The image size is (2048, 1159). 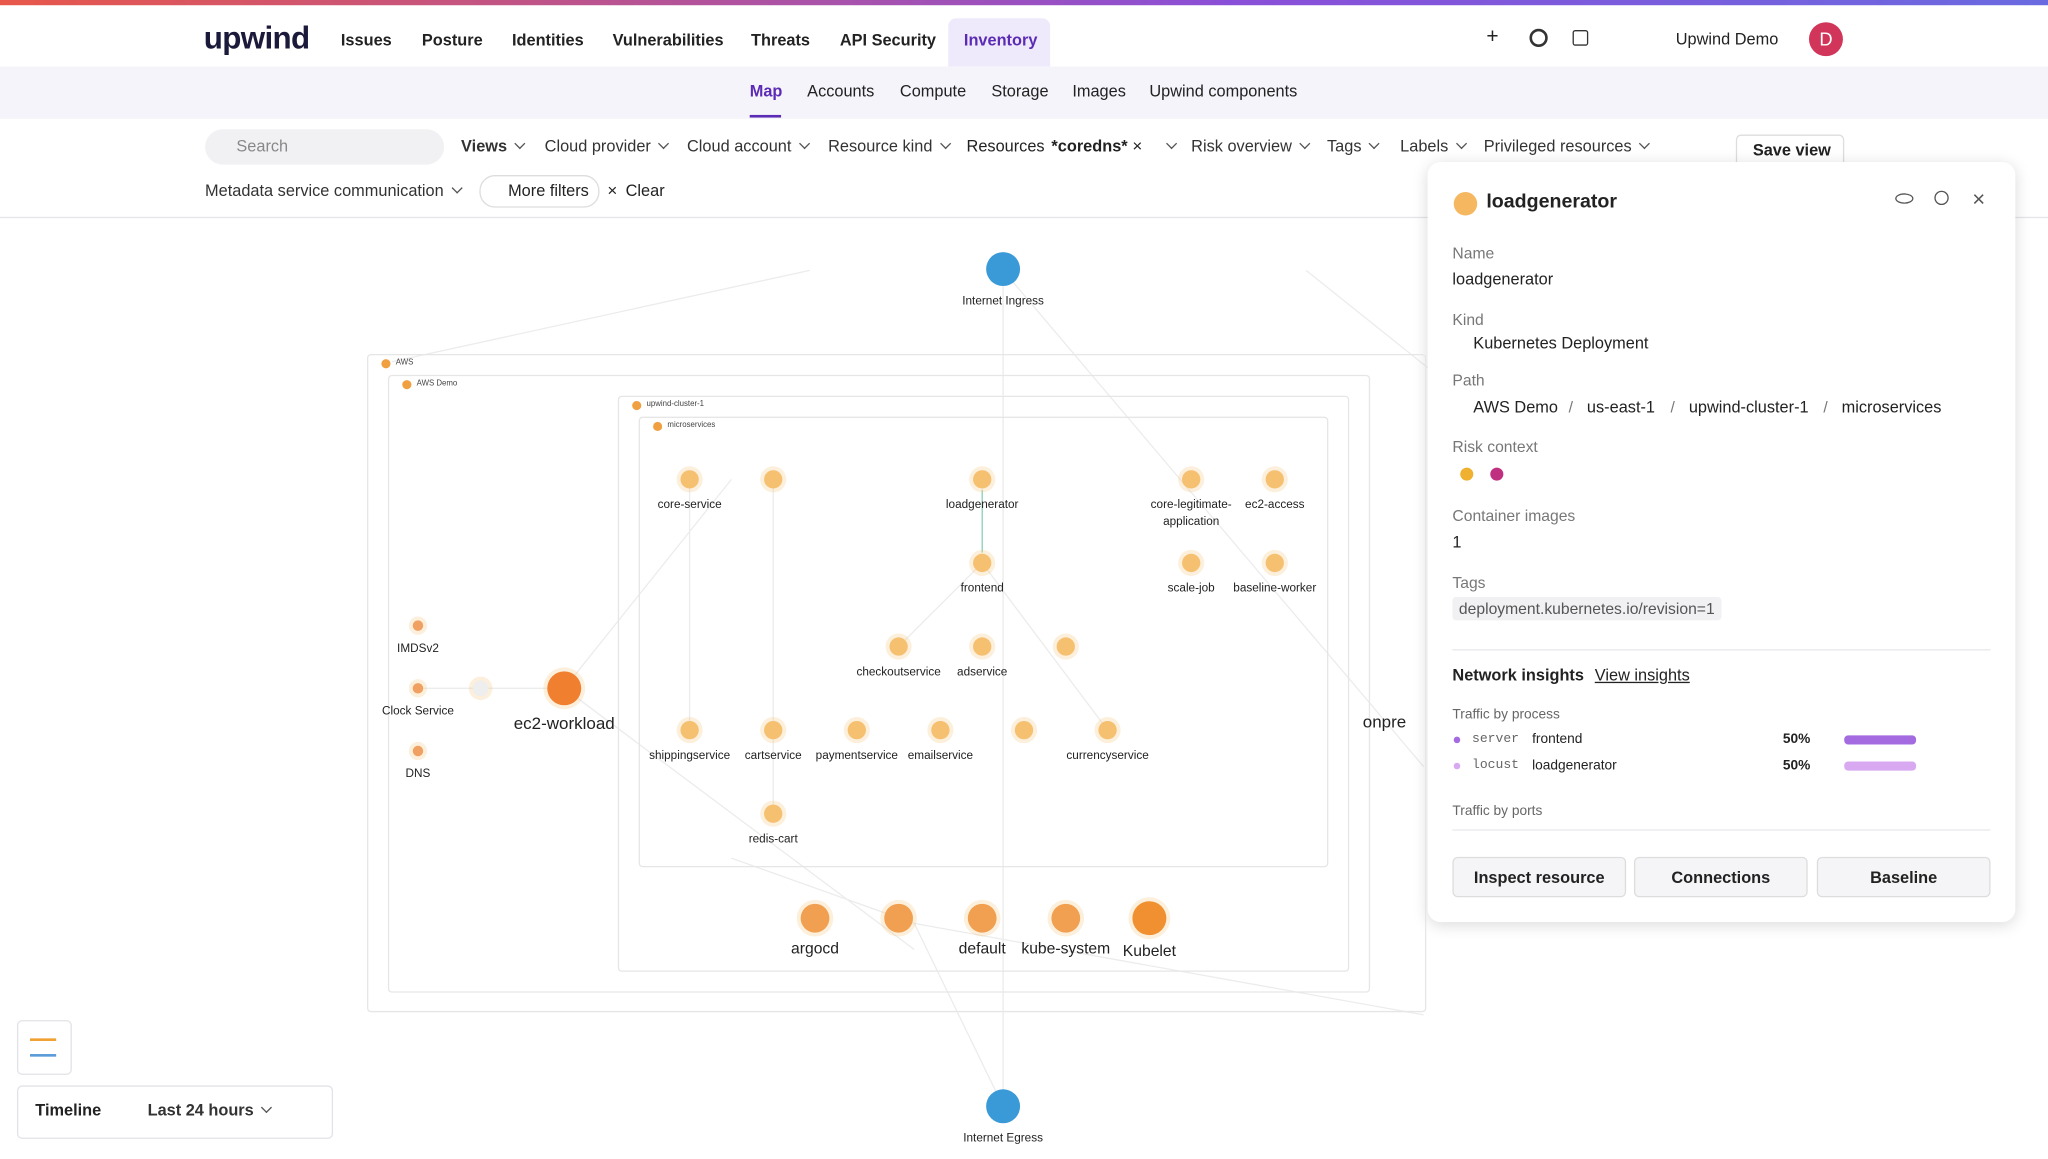 What do you see at coordinates (1005, 146) in the screenshot?
I see `filter: Resources` at bounding box center [1005, 146].